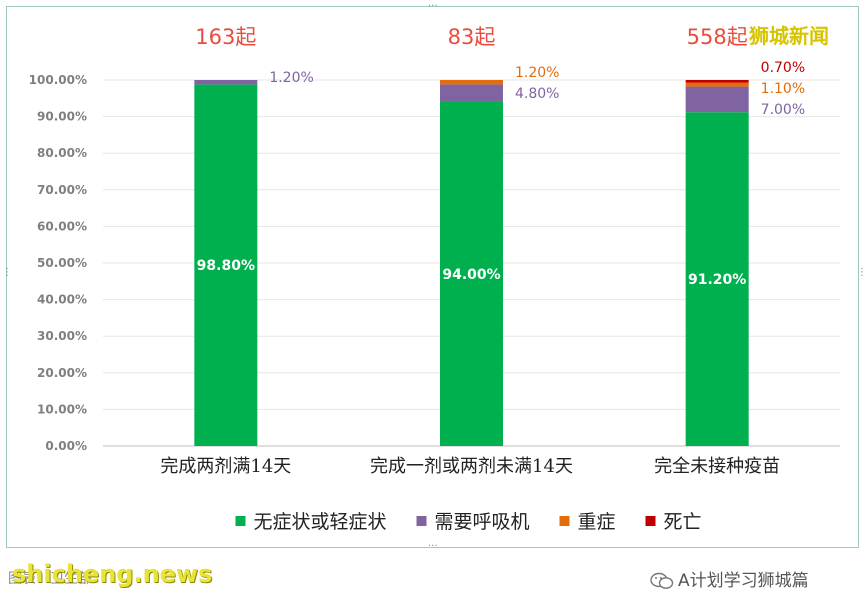  I want to click on data-label: 4.80%, so click(537, 94).